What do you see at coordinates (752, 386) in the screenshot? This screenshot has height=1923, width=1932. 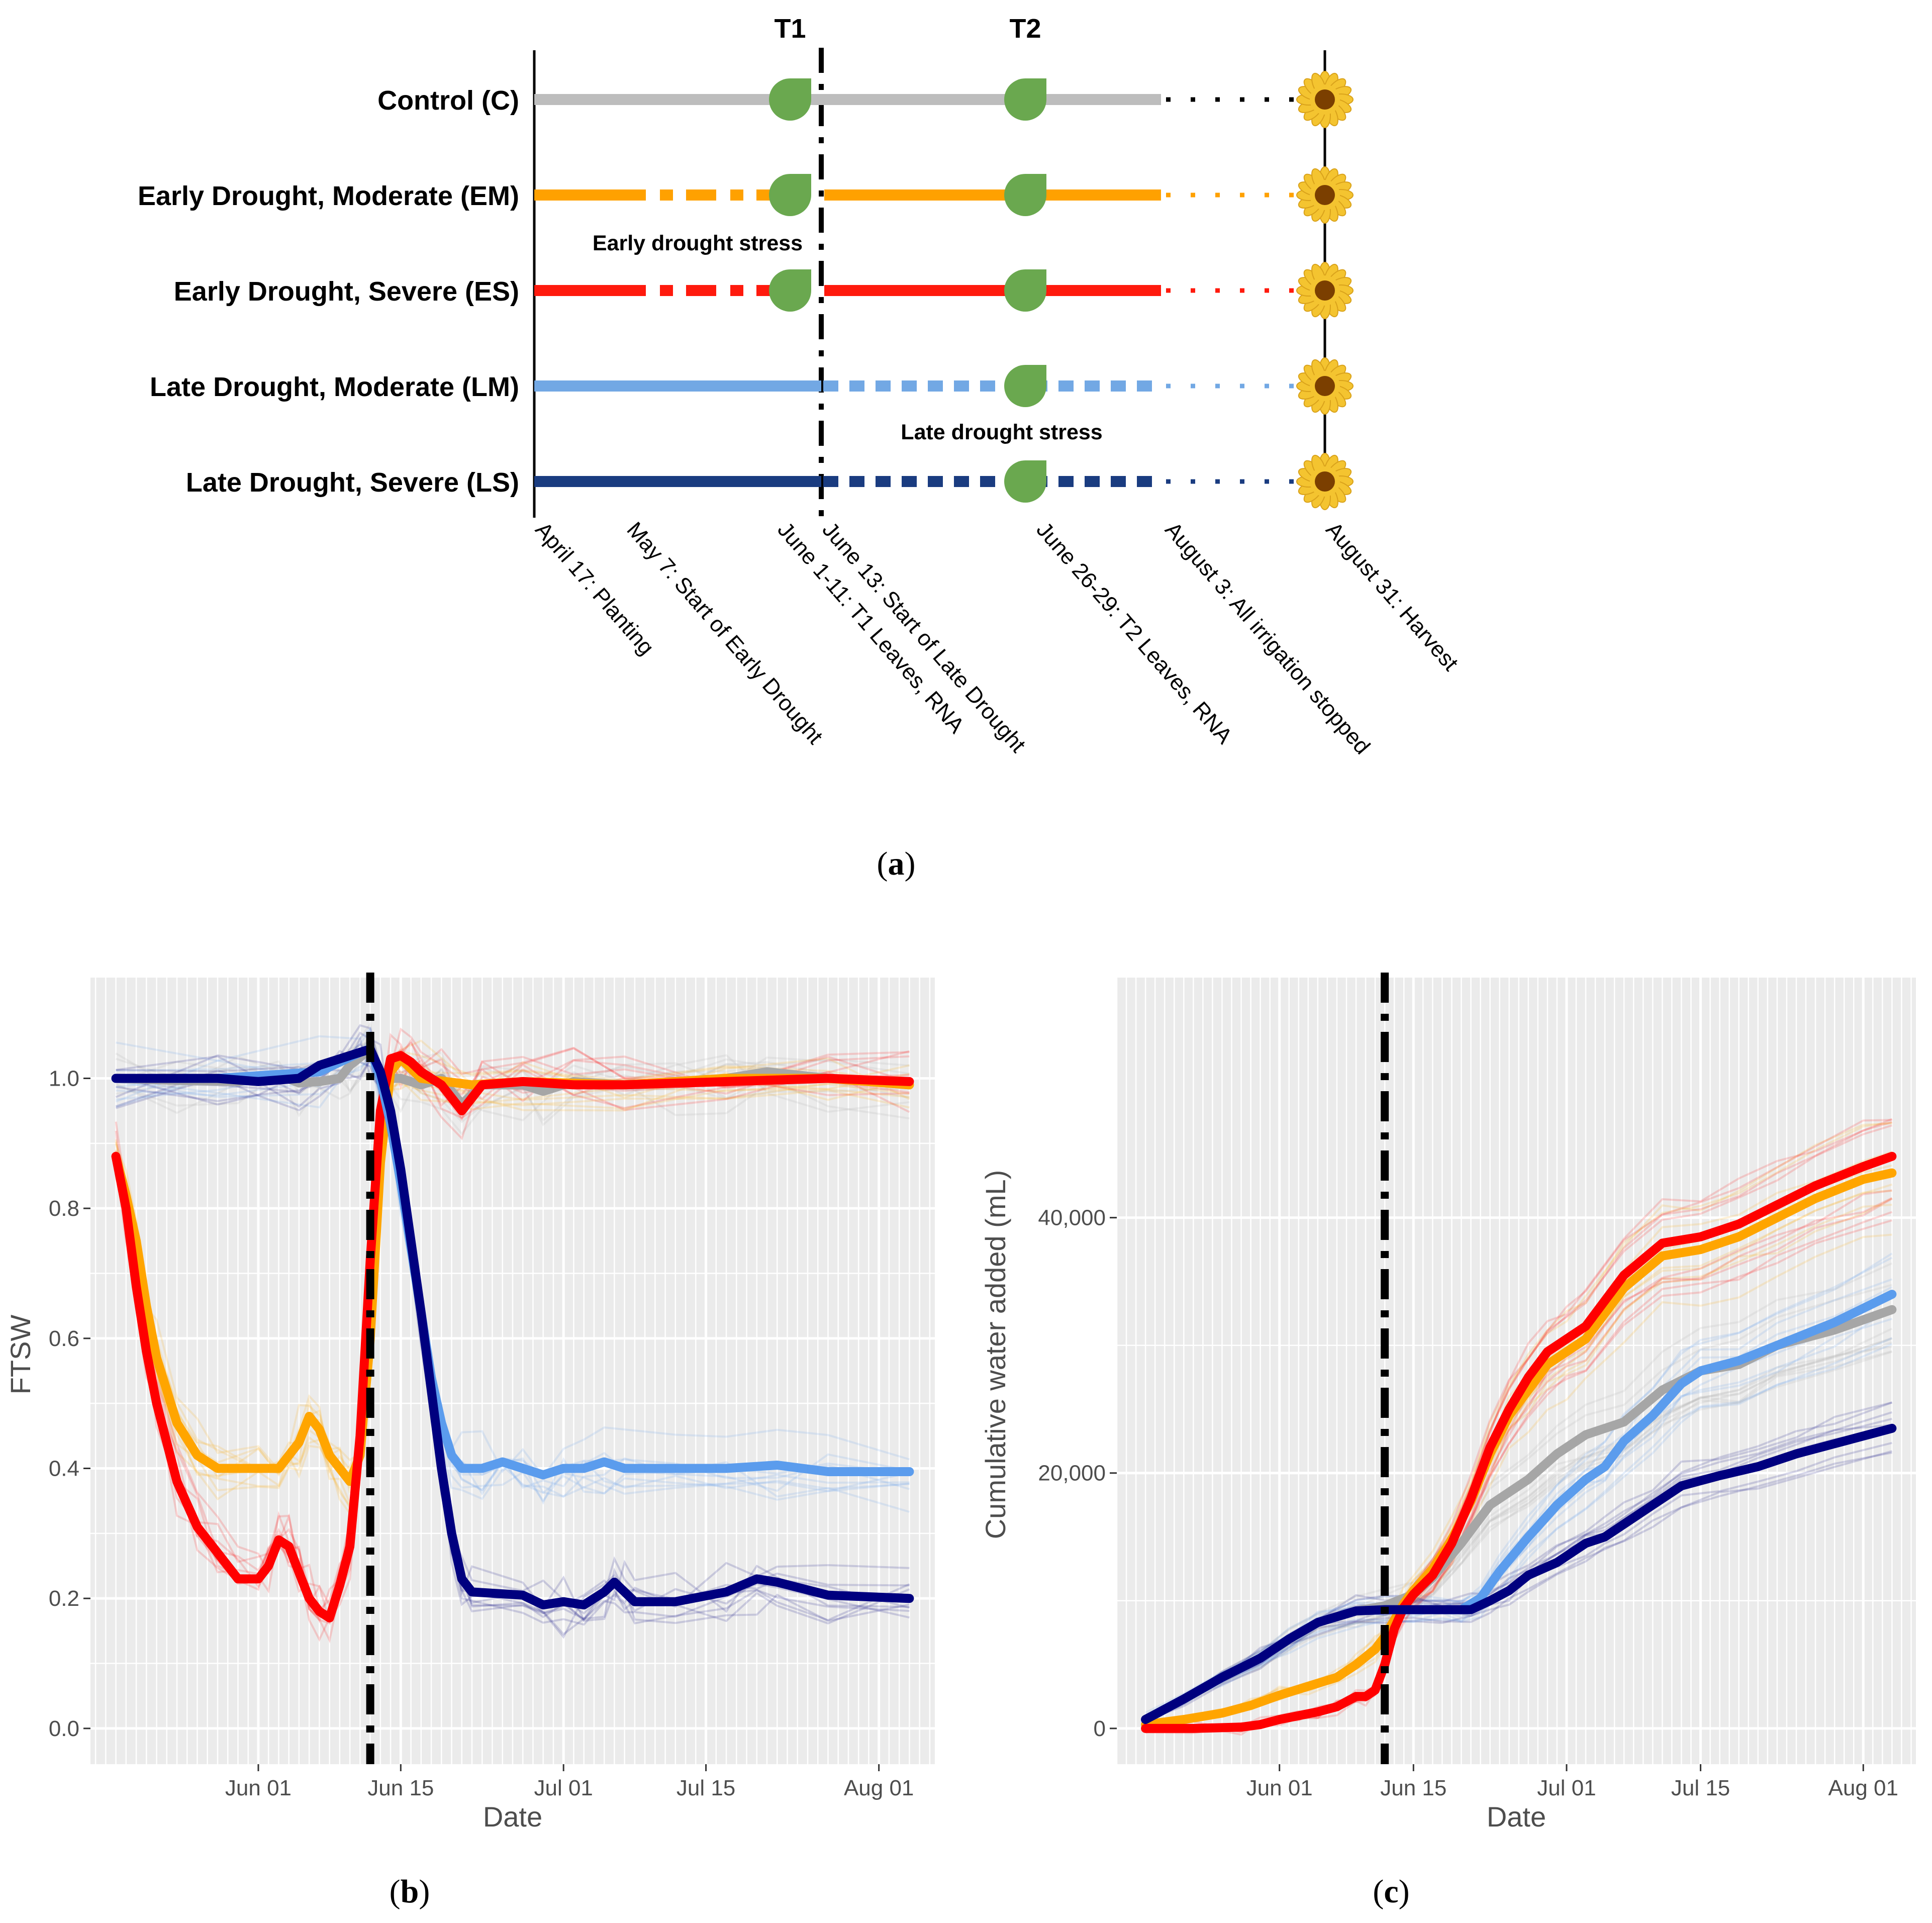 I see `treatment-row: Late Drought, Moderate (LM)` at bounding box center [752, 386].